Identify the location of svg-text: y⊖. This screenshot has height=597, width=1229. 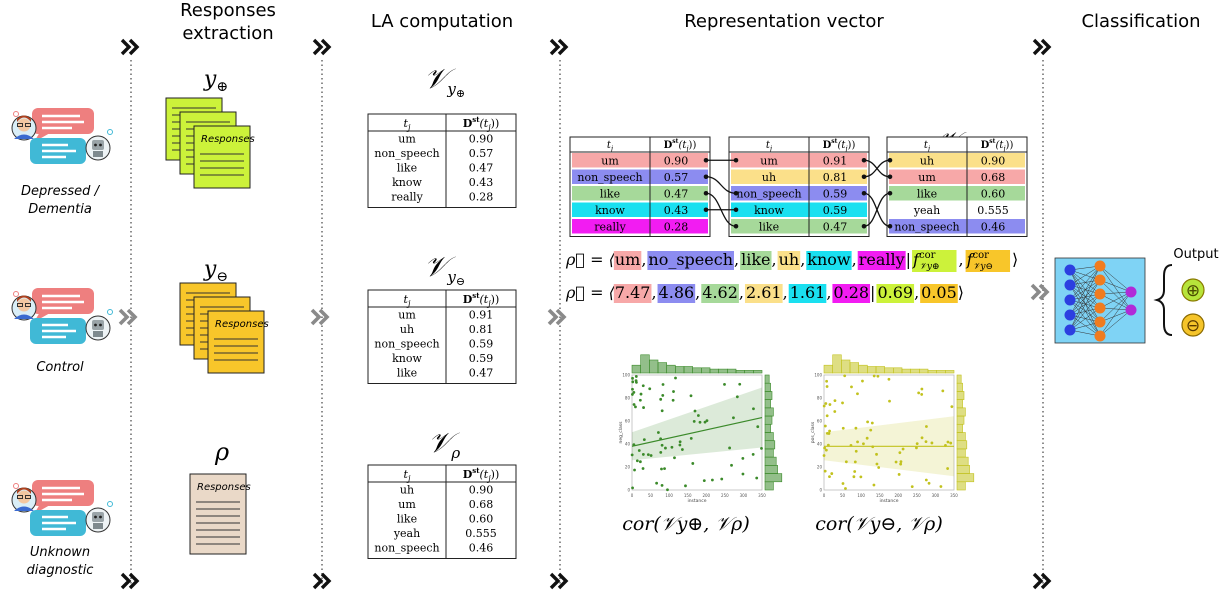
(215, 271).